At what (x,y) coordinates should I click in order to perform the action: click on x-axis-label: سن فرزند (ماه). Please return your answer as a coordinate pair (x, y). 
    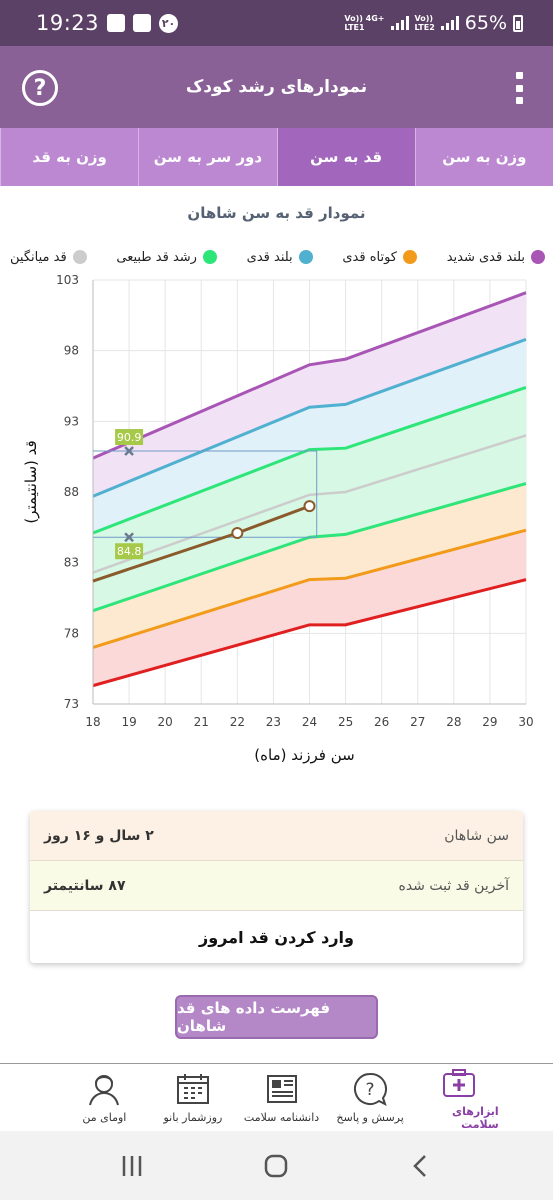
    Looking at the image, I should click on (304, 755).